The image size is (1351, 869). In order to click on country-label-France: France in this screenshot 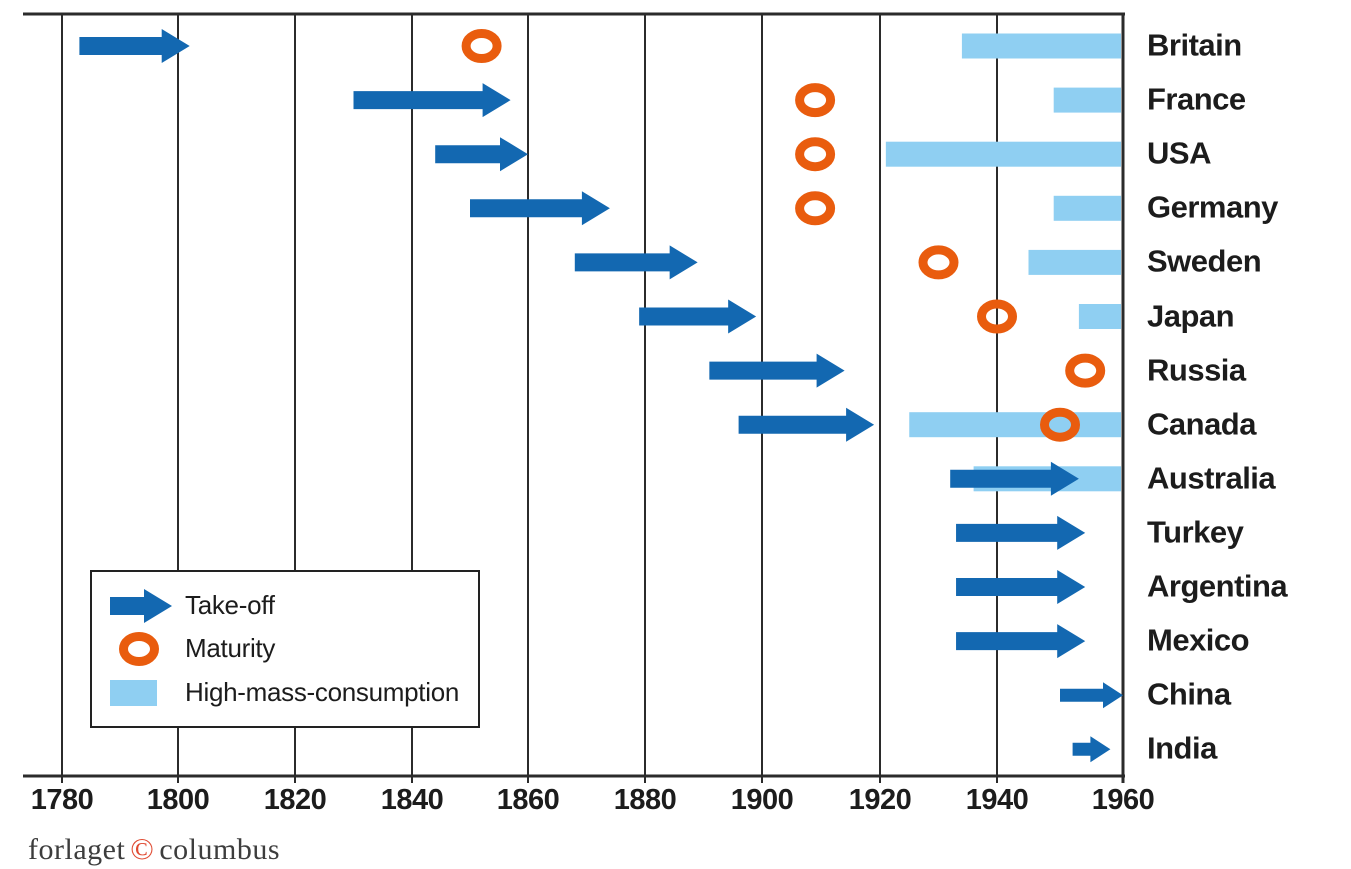, I will do `click(1196, 99)`.